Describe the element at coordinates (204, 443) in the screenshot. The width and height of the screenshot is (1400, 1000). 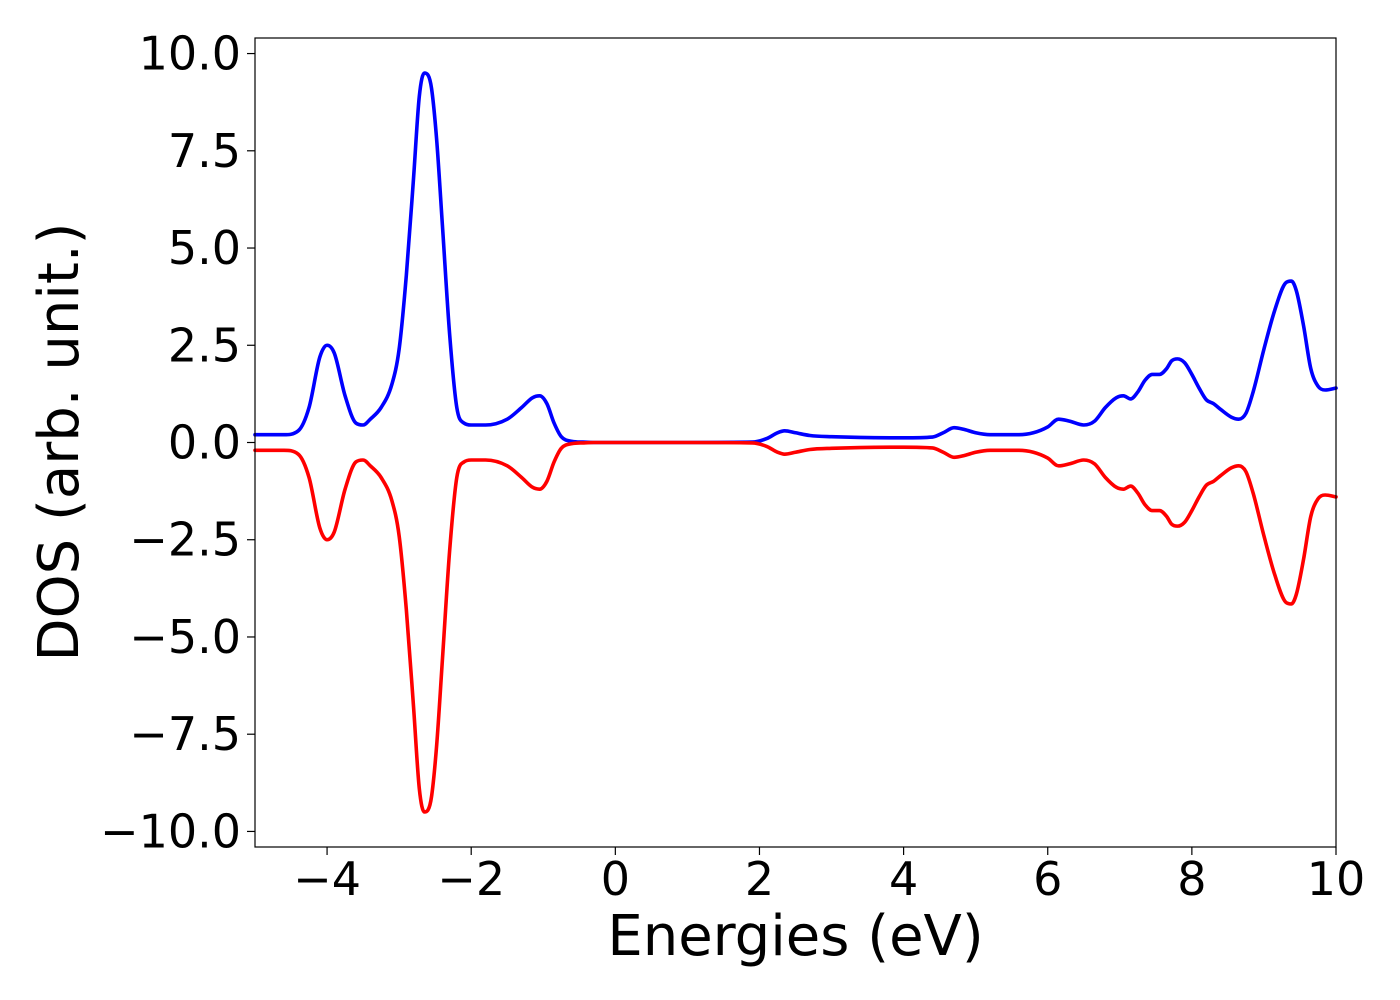
I see `y-tick-label: 0.0` at that location.